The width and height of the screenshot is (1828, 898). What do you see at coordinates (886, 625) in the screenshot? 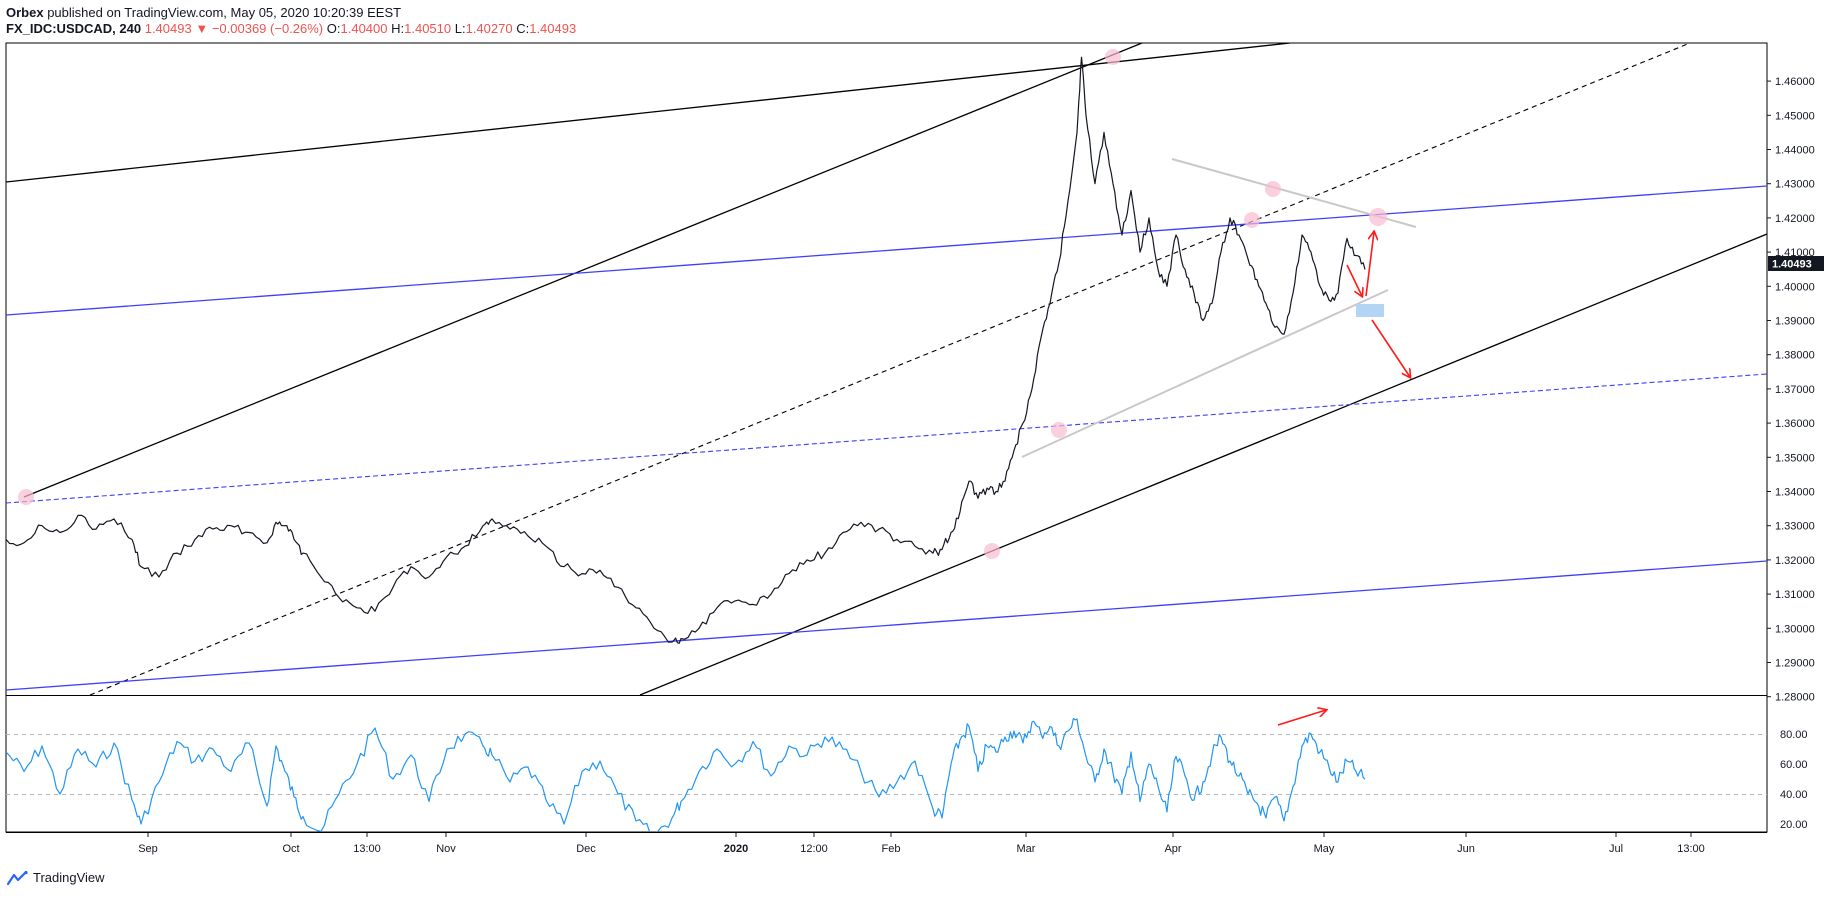
I see `blue-channel-lower` at bounding box center [886, 625].